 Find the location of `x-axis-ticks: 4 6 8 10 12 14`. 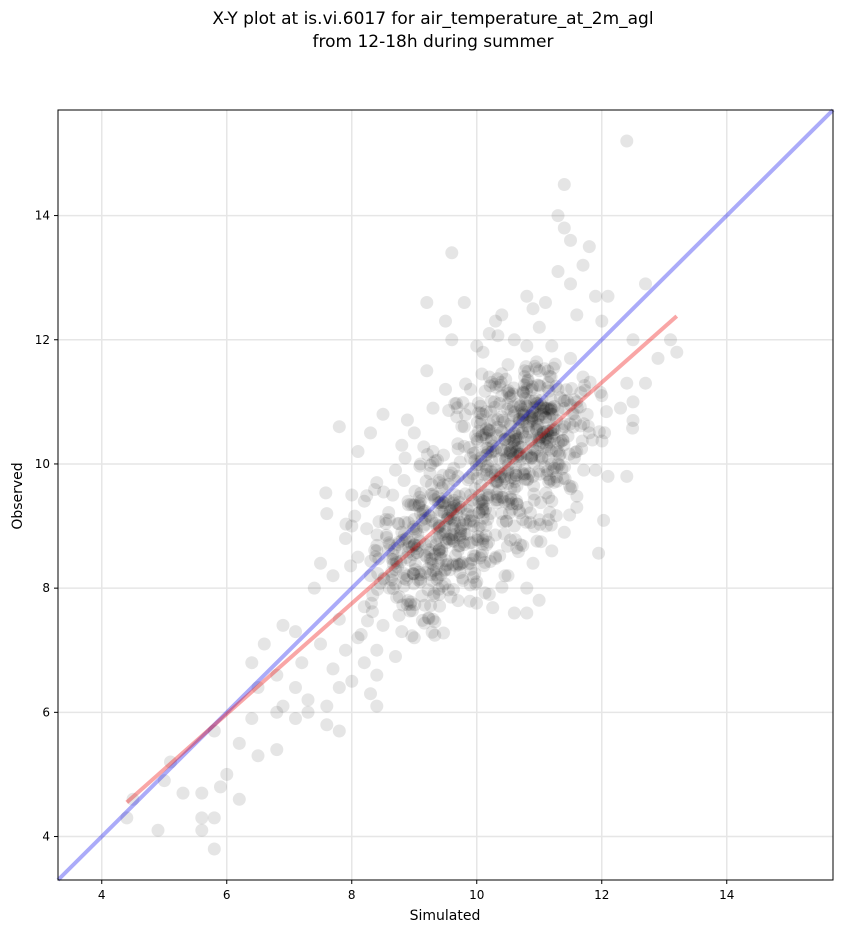

x-axis-ticks: 4 6 8 10 12 14 is located at coordinates (416, 891).